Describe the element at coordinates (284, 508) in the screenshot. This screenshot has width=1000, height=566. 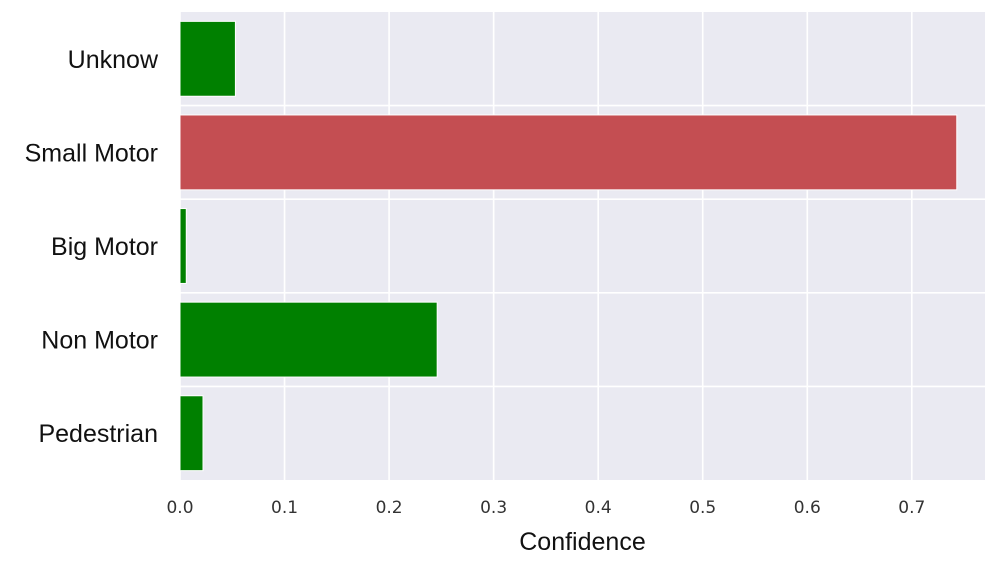
I see `x-tick-label-1: 0.1` at that location.